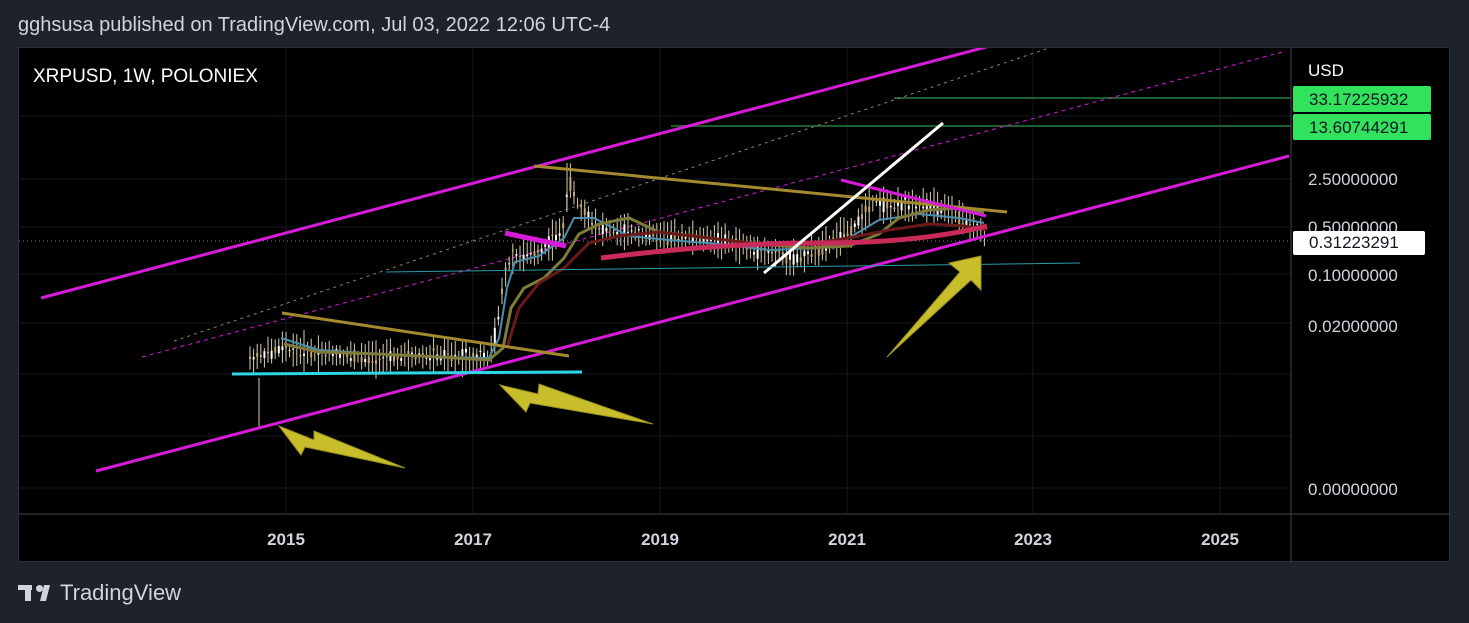  Describe the element at coordinates (35, 593) in the screenshot. I see `tradingview-logo-icon` at that location.